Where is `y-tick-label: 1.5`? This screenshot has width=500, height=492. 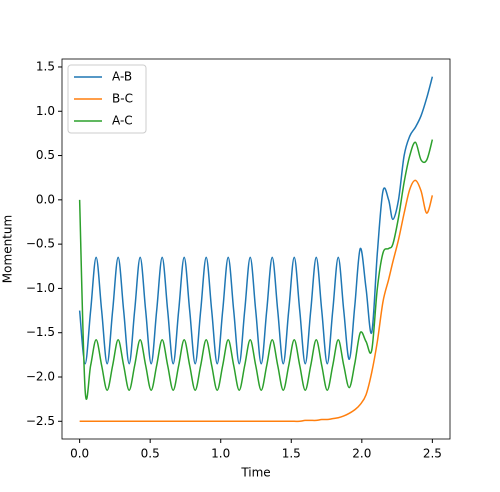 y-tick-label: 1.5 is located at coordinates (45, 66).